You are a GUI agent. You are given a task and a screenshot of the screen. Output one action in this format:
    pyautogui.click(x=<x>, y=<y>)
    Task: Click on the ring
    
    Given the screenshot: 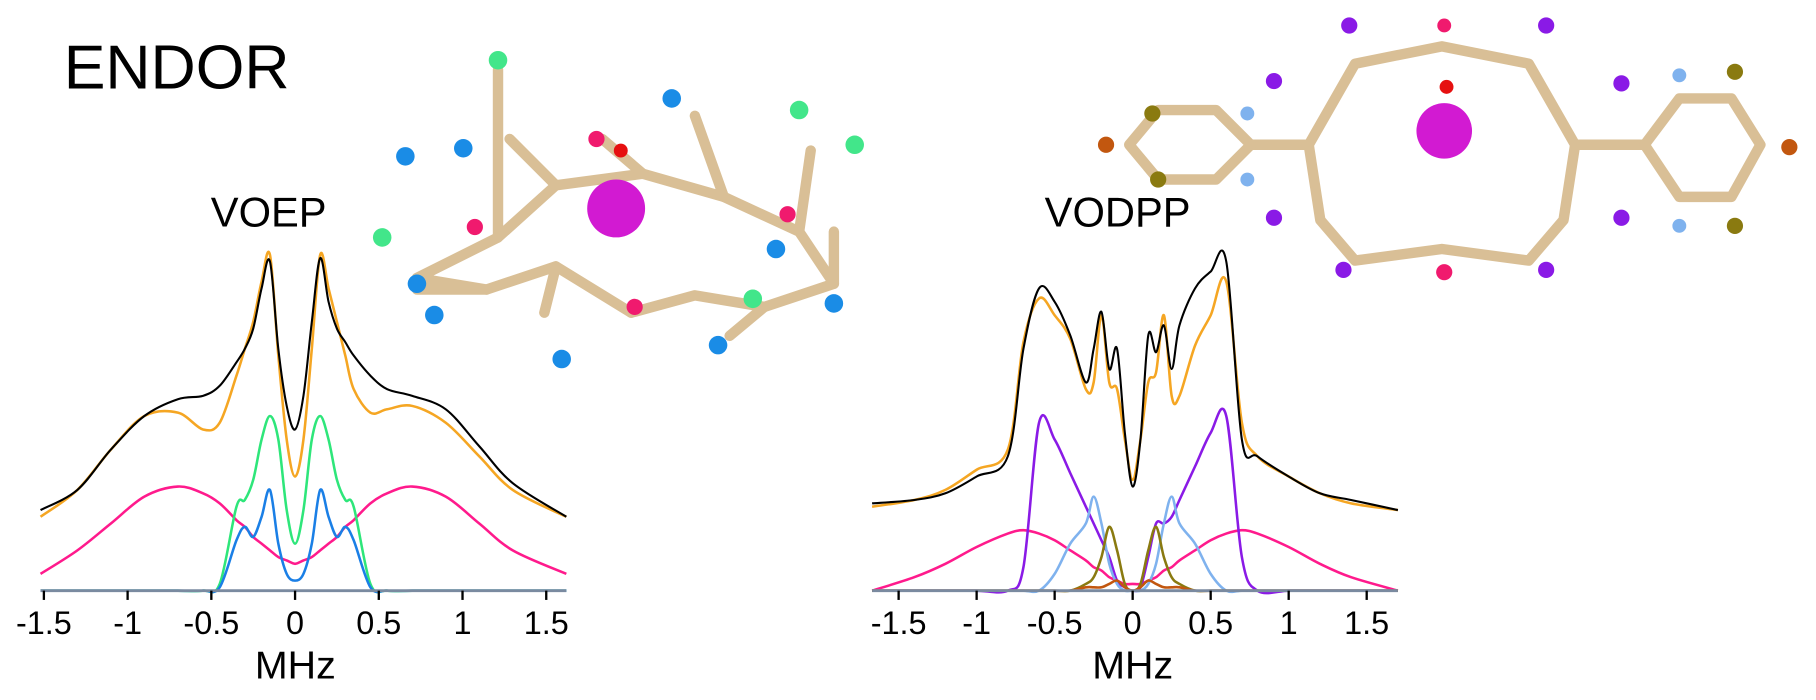 What is the action you would take?
    pyautogui.click(x=1447, y=153)
    